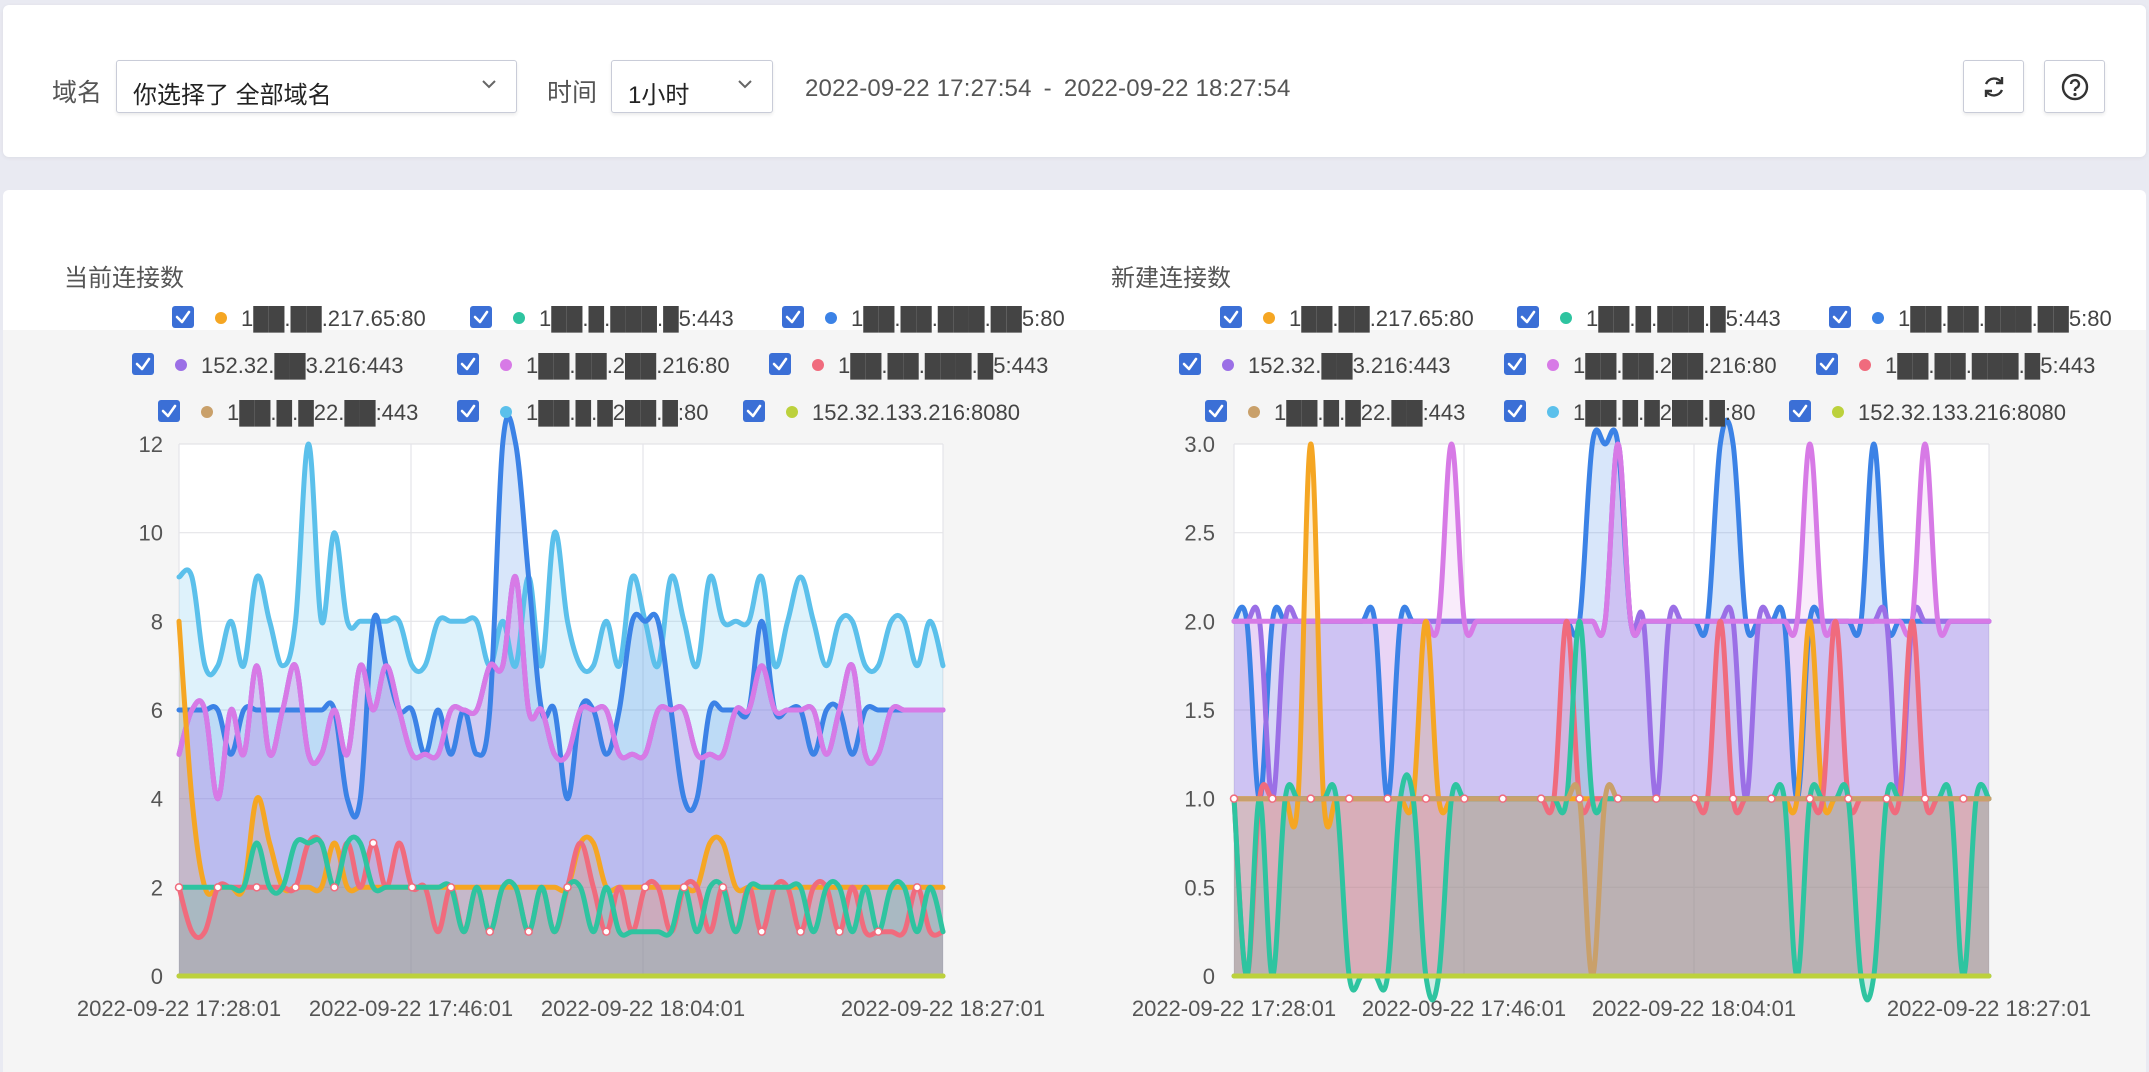 The height and width of the screenshot is (1072, 2149). I want to click on y-tick-label: 1.5, so click(1199, 710).